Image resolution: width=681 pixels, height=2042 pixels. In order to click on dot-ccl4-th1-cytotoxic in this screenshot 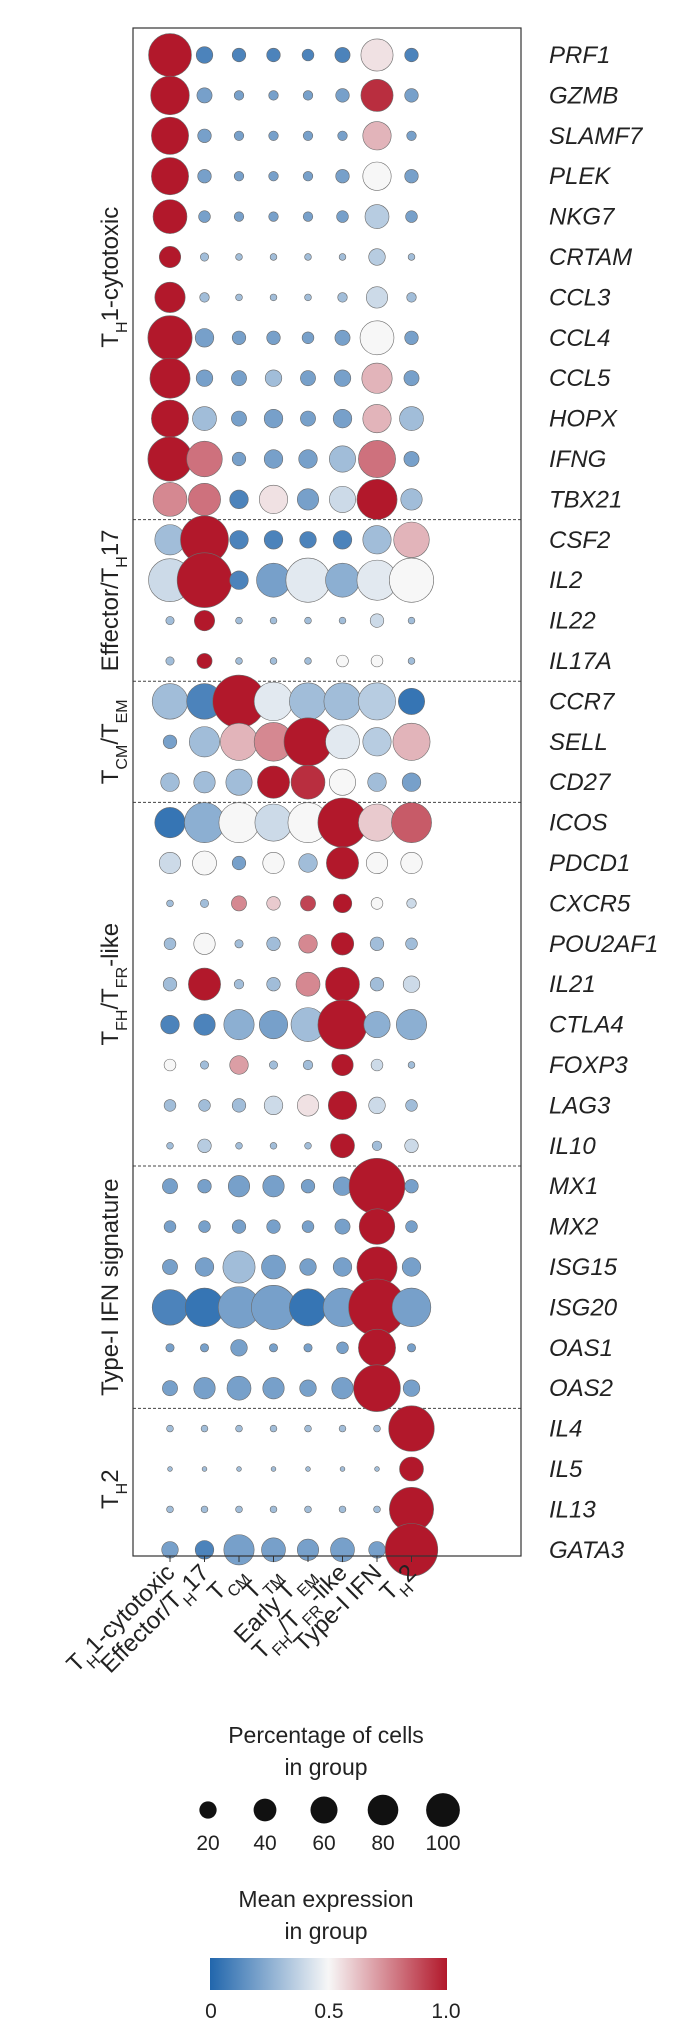, I will do `click(170, 338)`.